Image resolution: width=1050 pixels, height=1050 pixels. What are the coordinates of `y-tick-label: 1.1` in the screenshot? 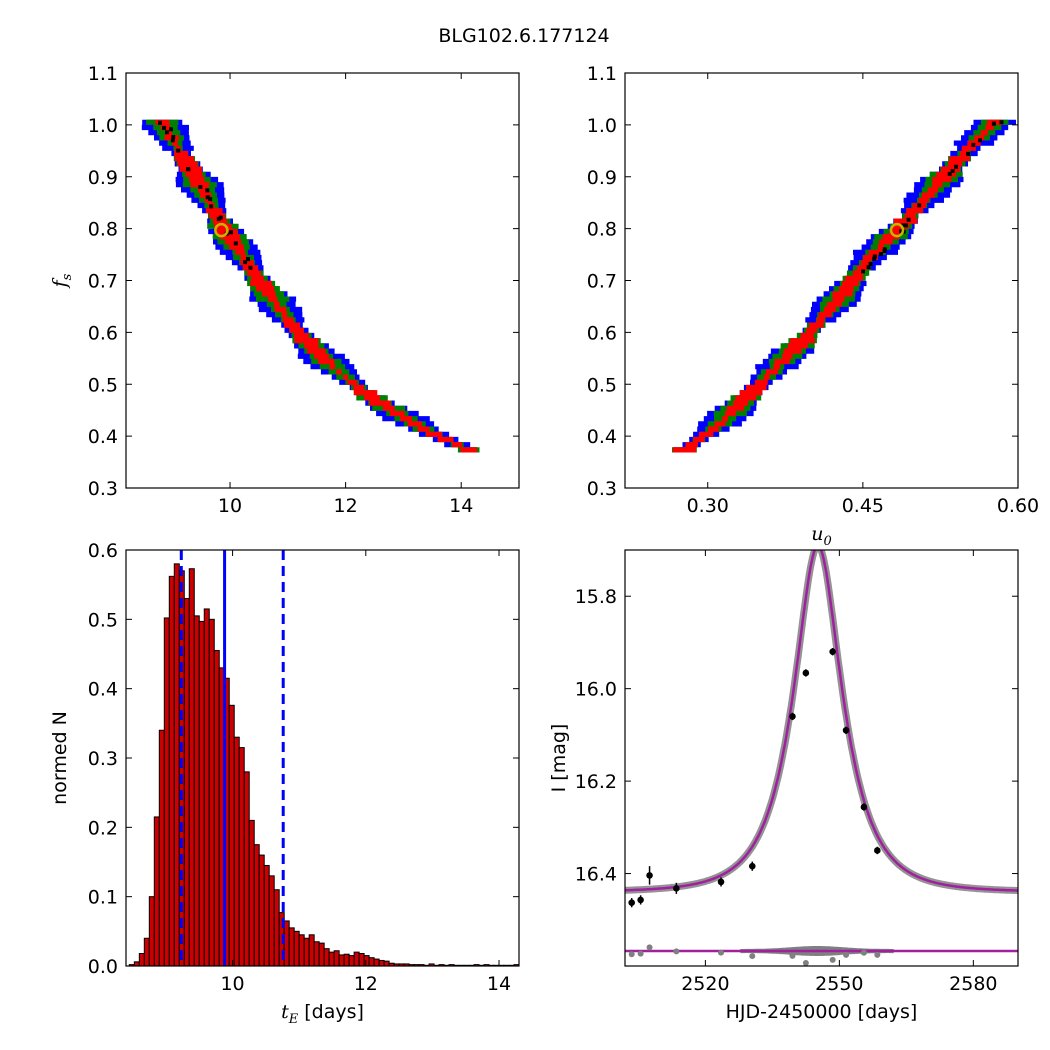 It's located at (602, 74).